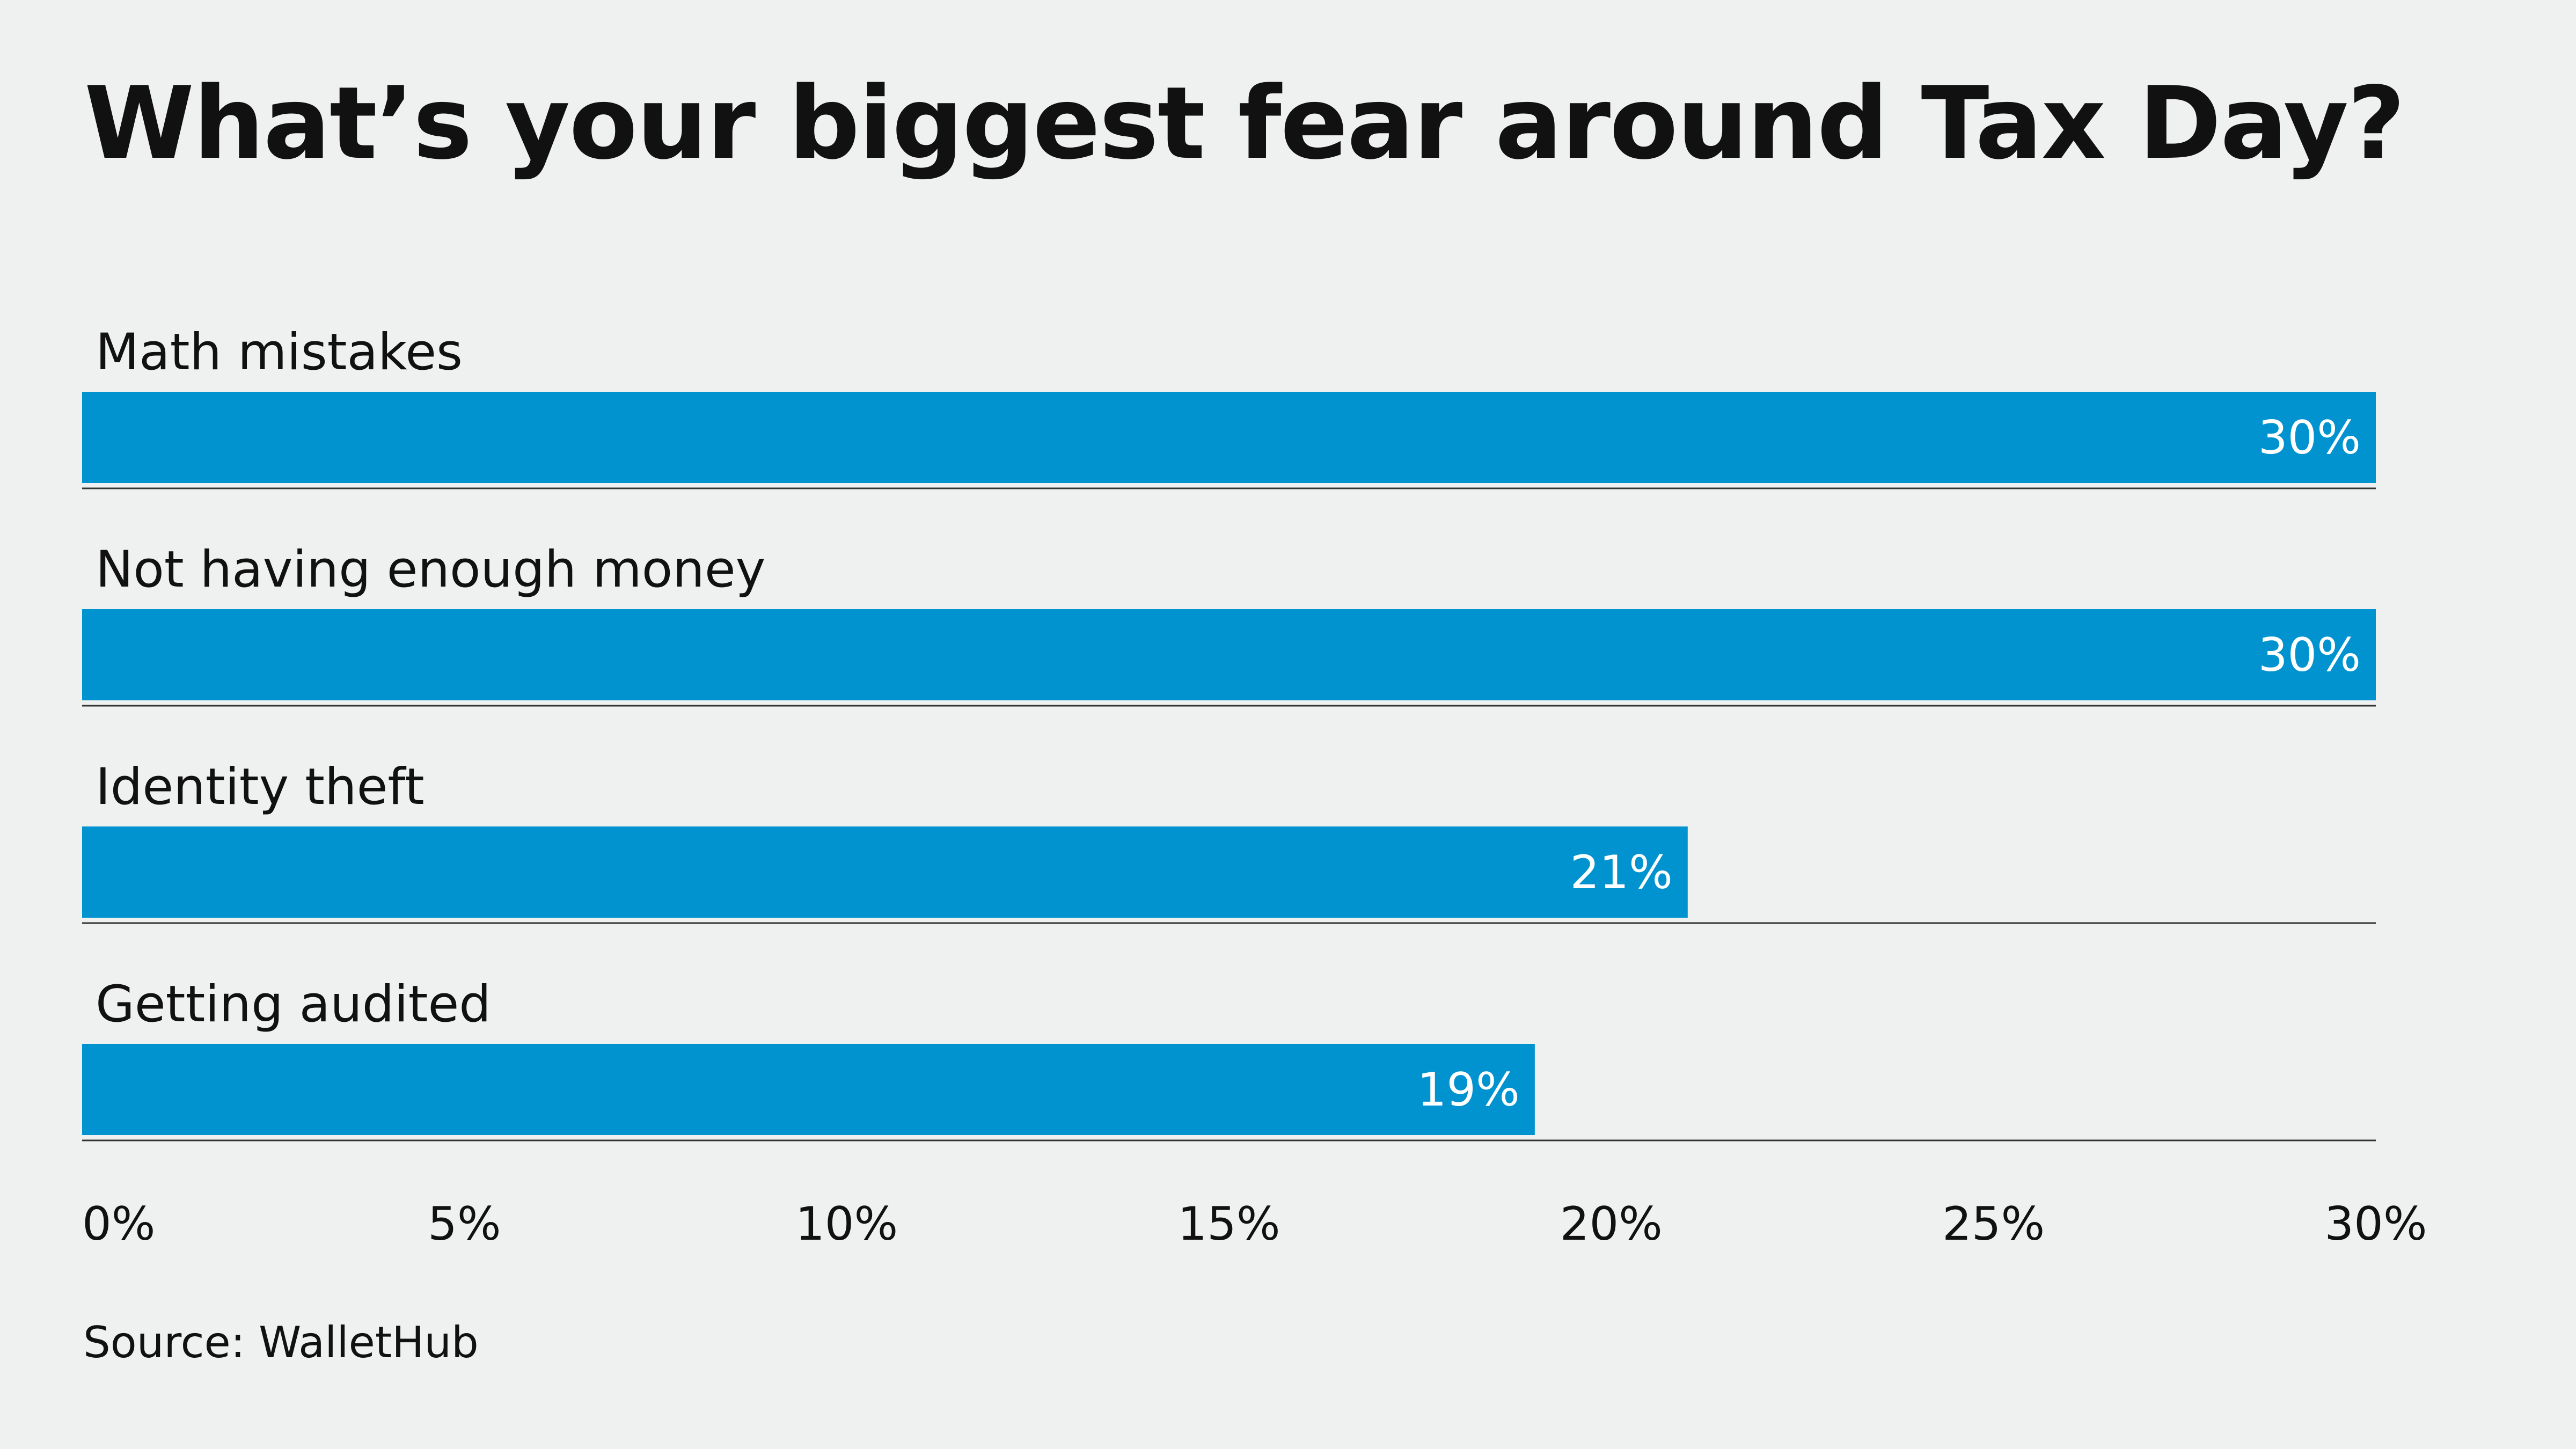  Describe the element at coordinates (1228, 1224) in the screenshot. I see `x-tick-label: 15%` at that location.